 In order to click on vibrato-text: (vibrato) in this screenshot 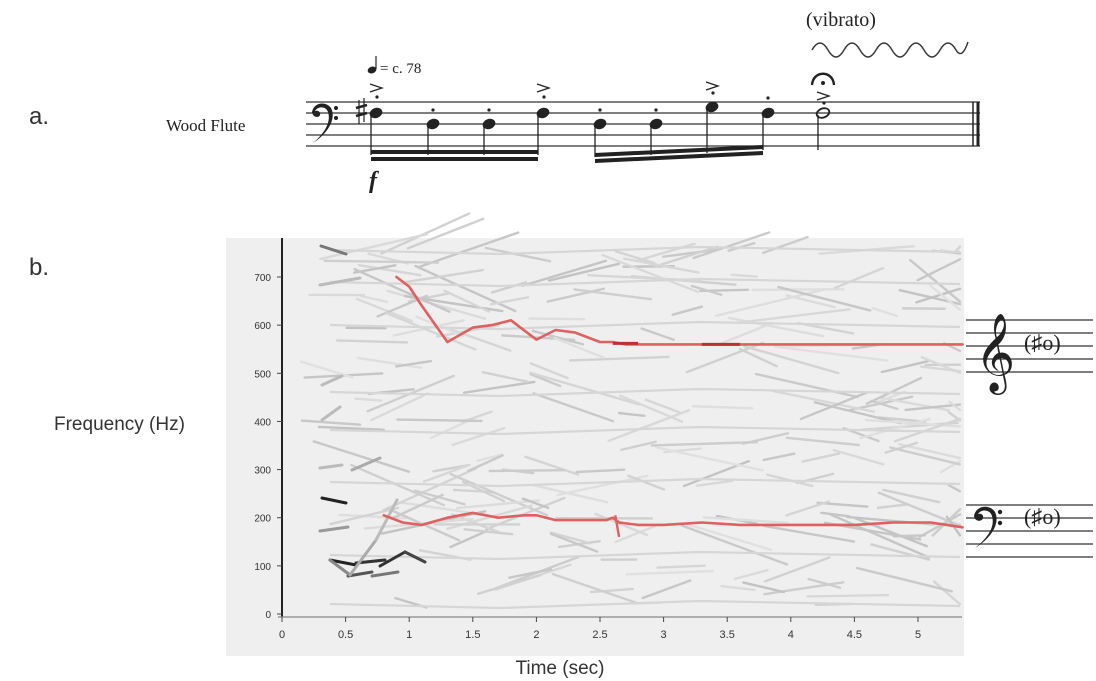, I will do `click(841, 20)`.